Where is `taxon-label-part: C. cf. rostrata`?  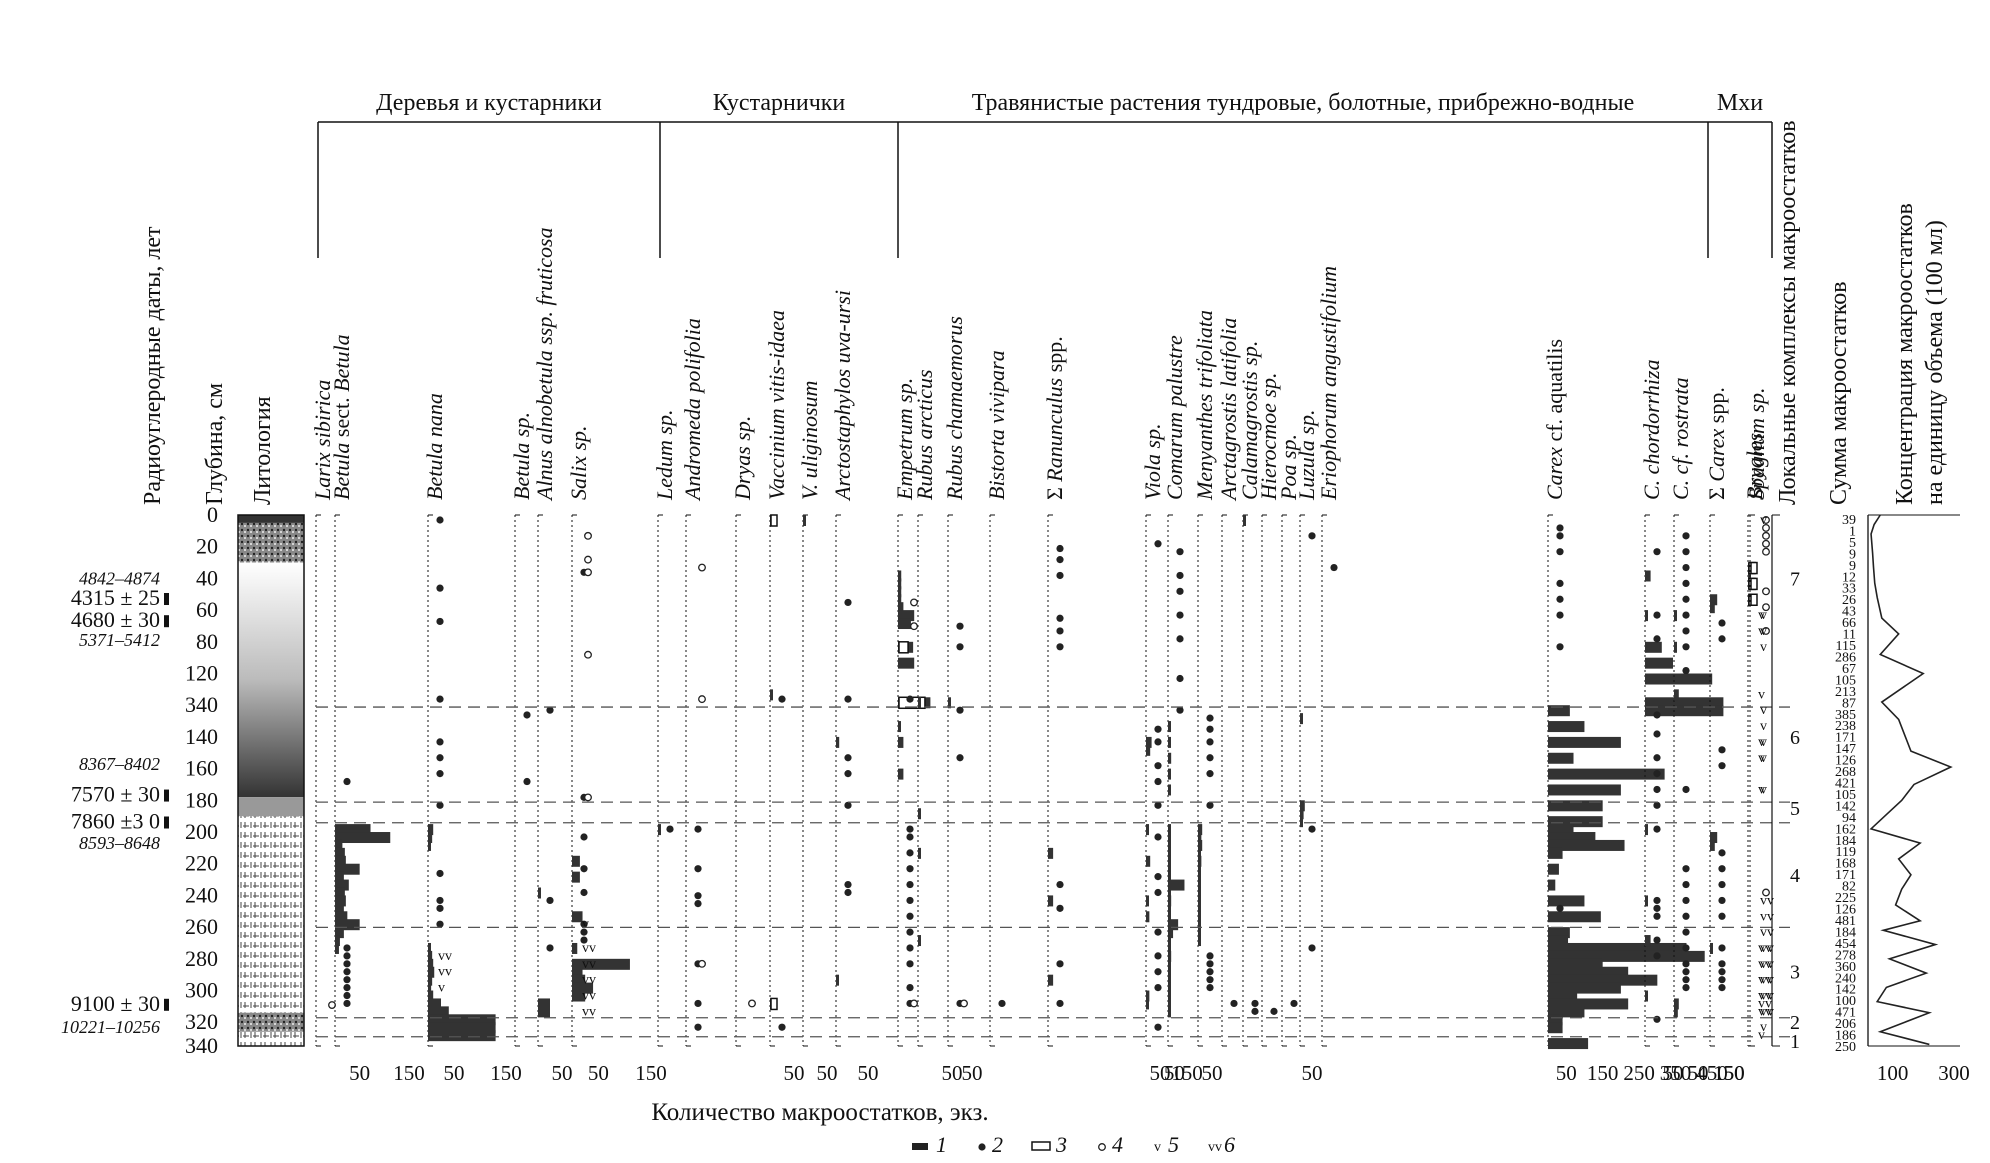 taxon-label-part: C. cf. rostrata is located at coordinates (1680, 438).